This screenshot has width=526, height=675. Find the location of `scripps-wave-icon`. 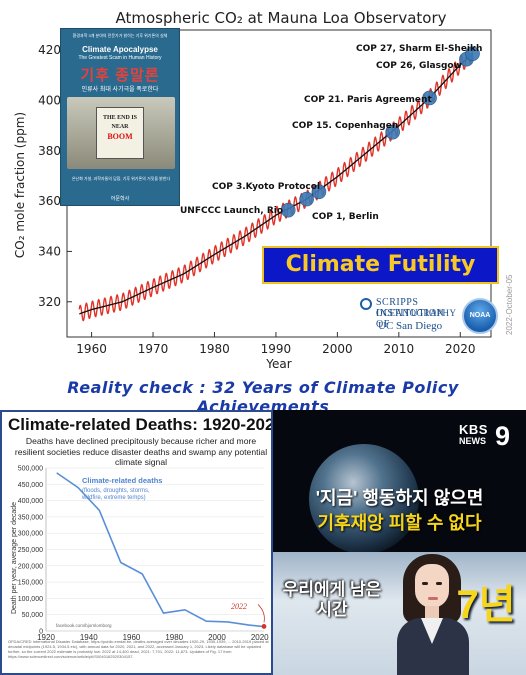

scripps-wave-icon is located at coordinates (366, 304).